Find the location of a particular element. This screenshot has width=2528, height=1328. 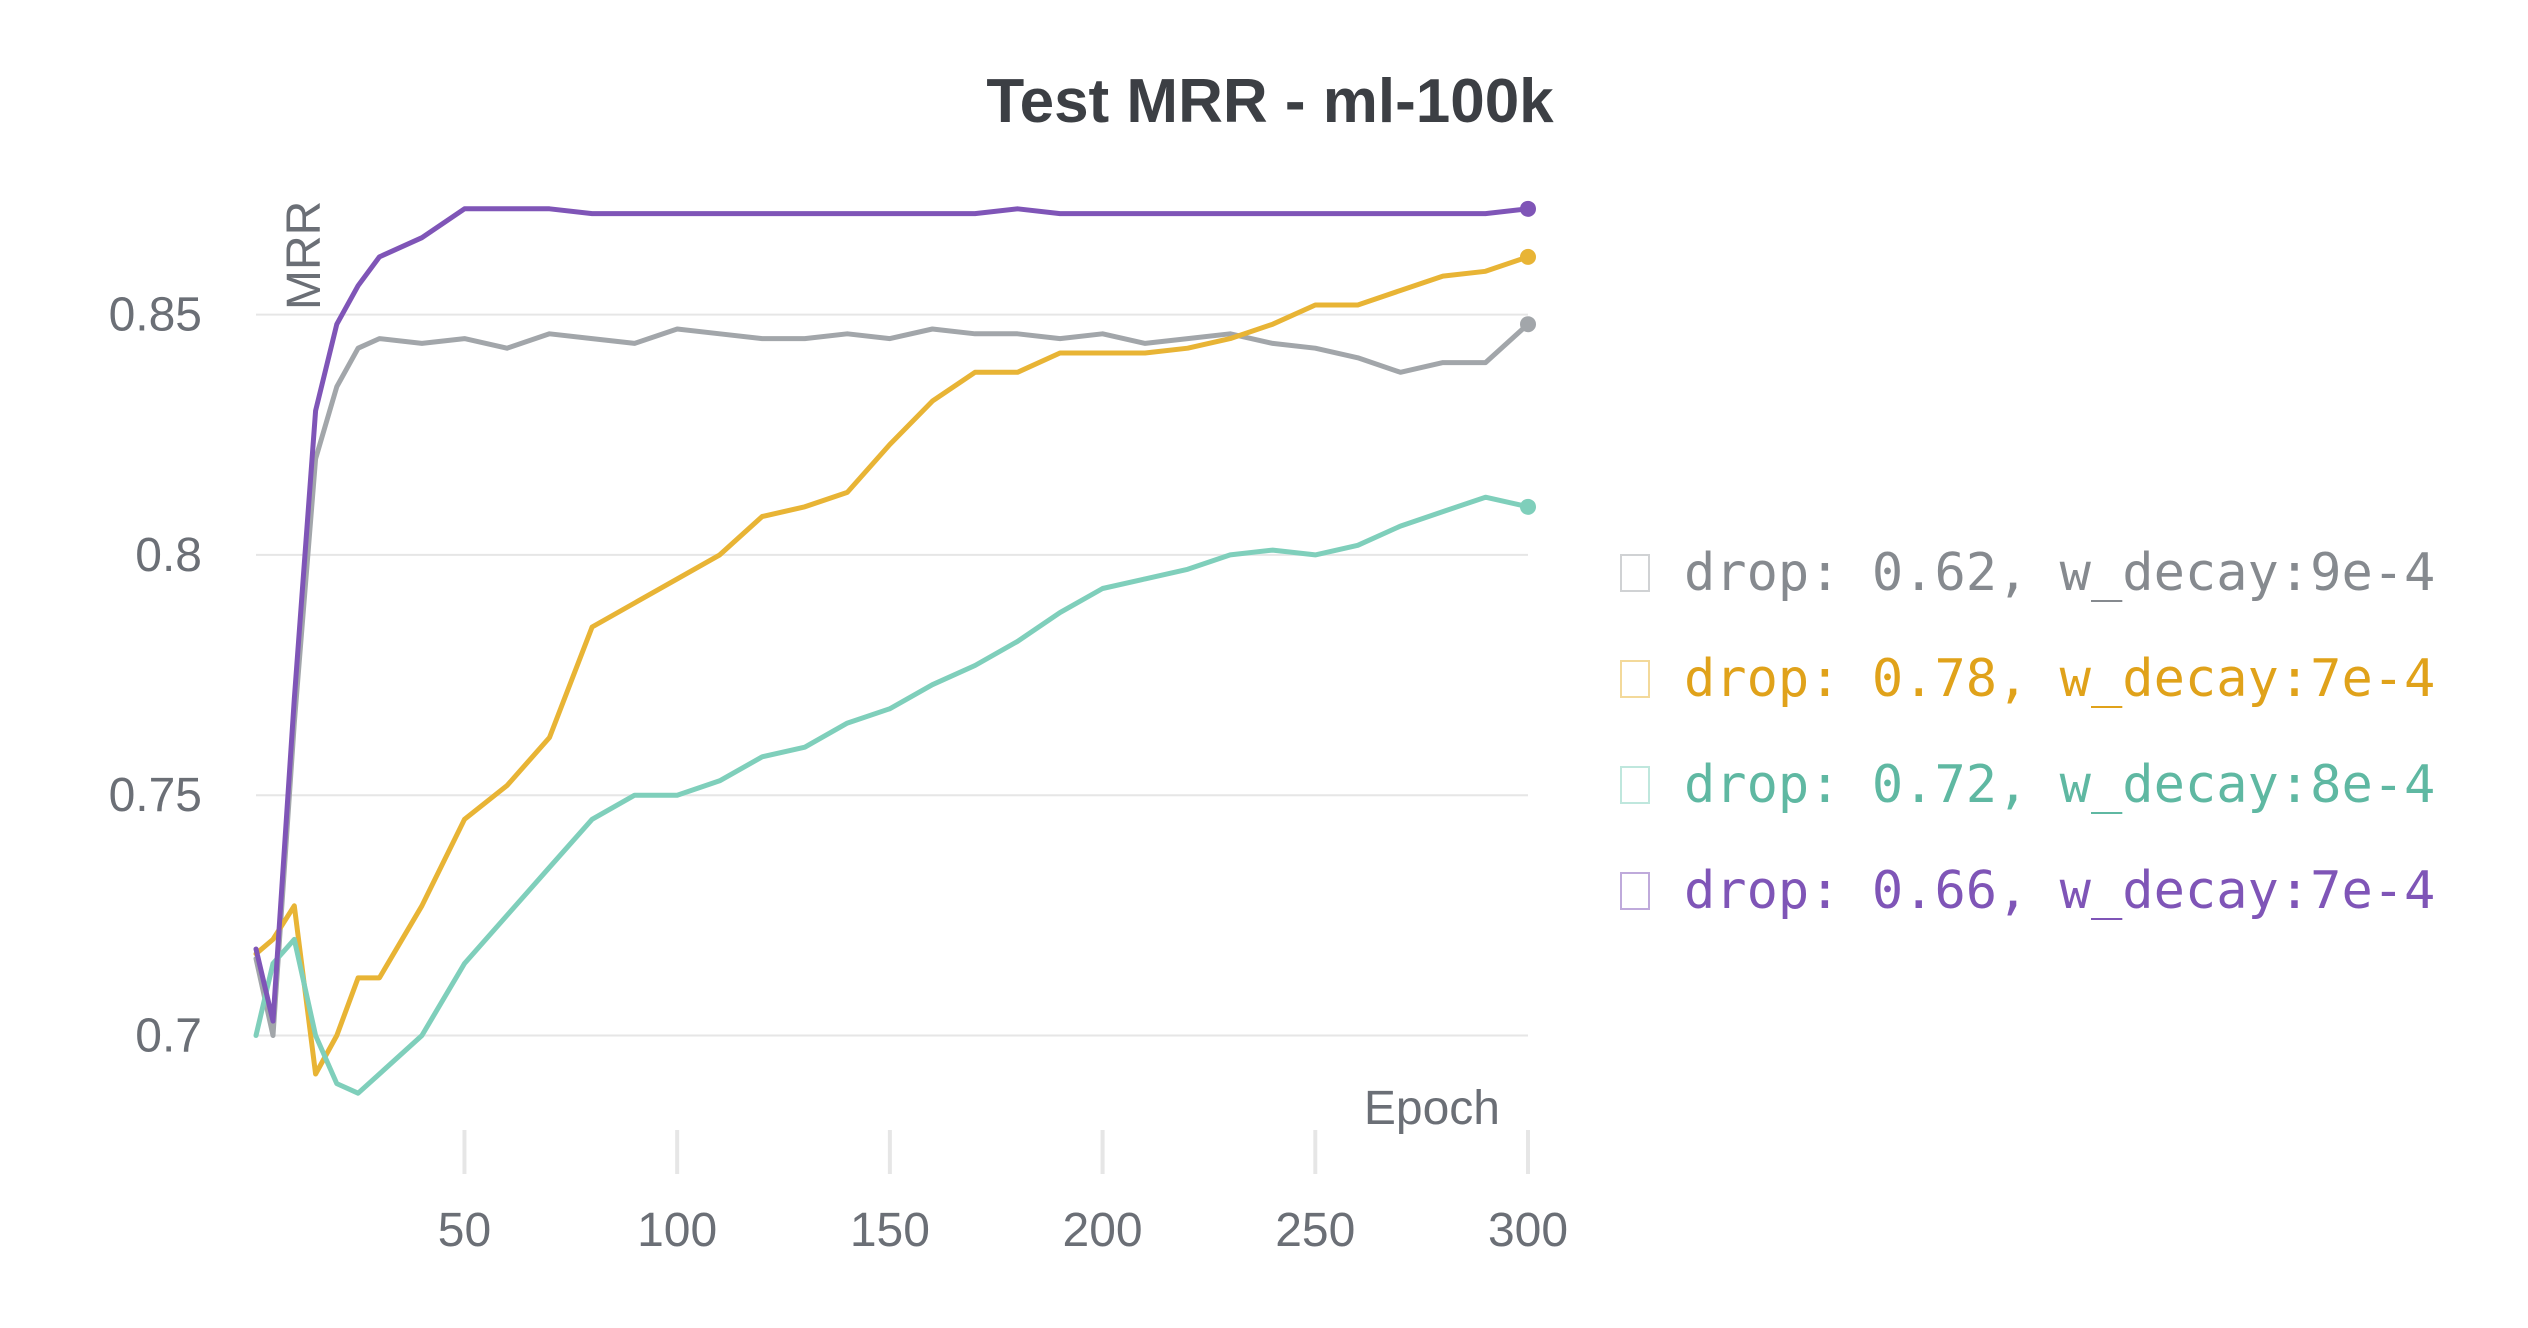

y-axis-label: MRR is located at coordinates (304, 255).